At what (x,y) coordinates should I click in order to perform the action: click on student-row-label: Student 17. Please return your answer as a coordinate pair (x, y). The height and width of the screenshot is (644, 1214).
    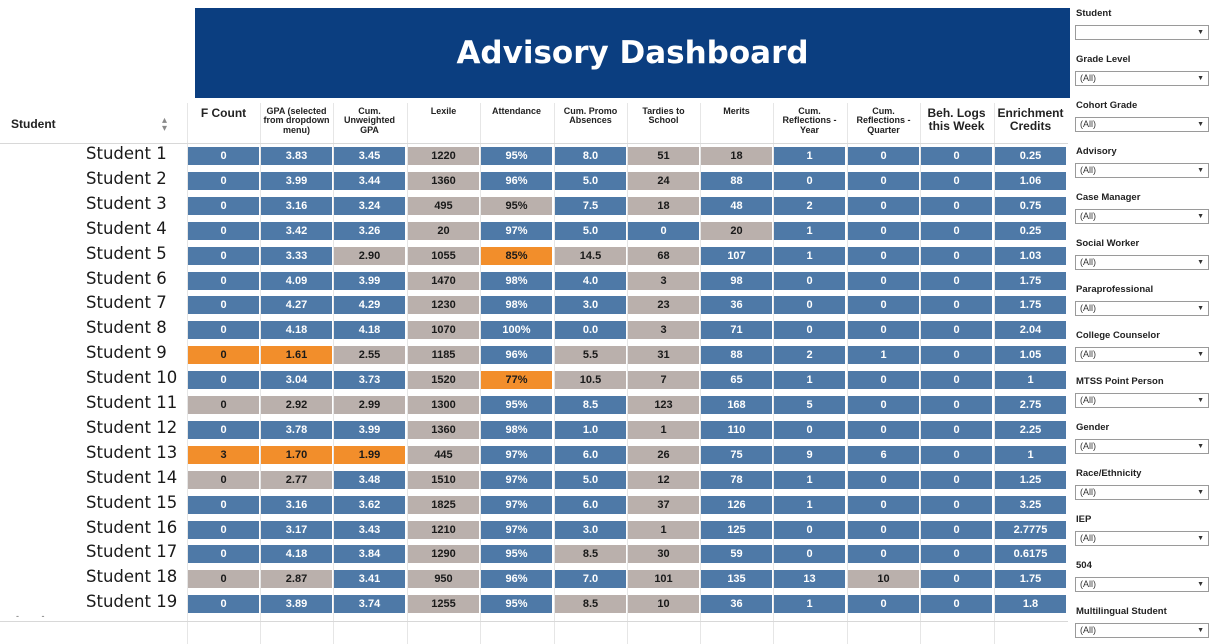
    Looking at the image, I should click on (132, 551).